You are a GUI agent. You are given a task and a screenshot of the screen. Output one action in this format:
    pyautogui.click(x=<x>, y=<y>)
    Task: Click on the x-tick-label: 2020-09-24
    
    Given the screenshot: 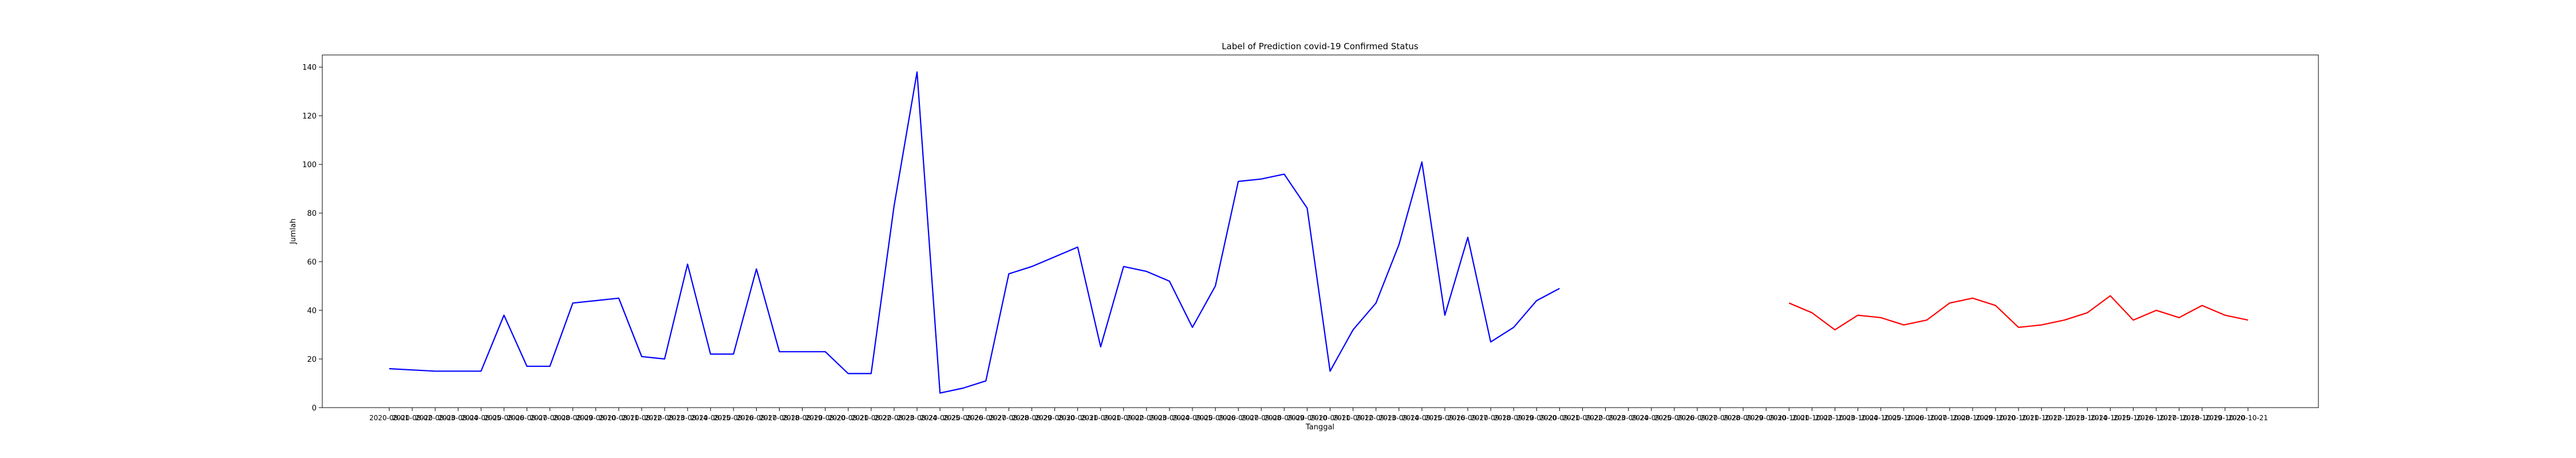 What is the action you would take?
    pyautogui.click(x=1629, y=418)
    